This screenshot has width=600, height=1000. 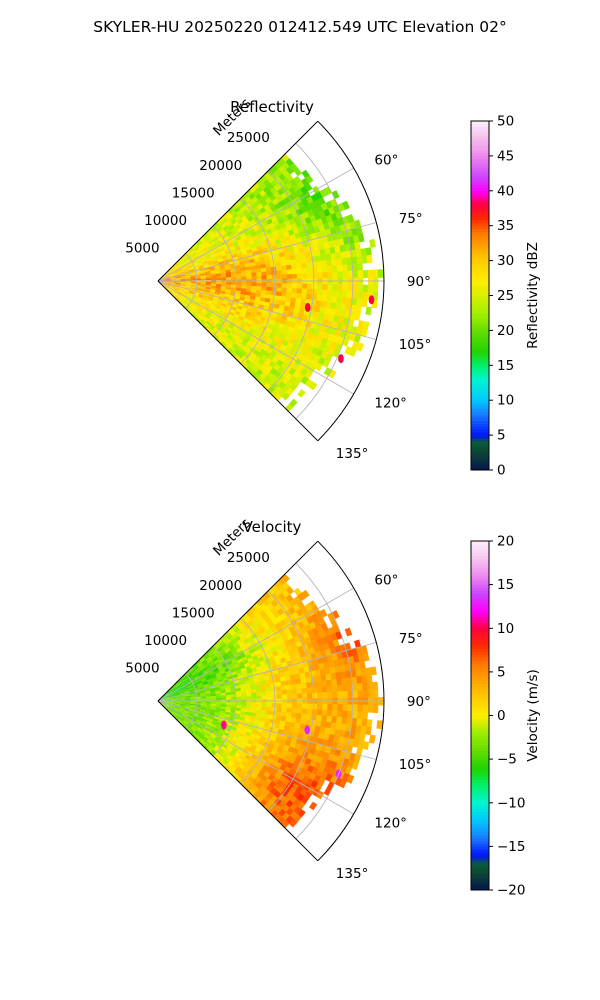 What do you see at coordinates (505, 366) in the screenshot?
I see `colorbar-tick-label: 15` at bounding box center [505, 366].